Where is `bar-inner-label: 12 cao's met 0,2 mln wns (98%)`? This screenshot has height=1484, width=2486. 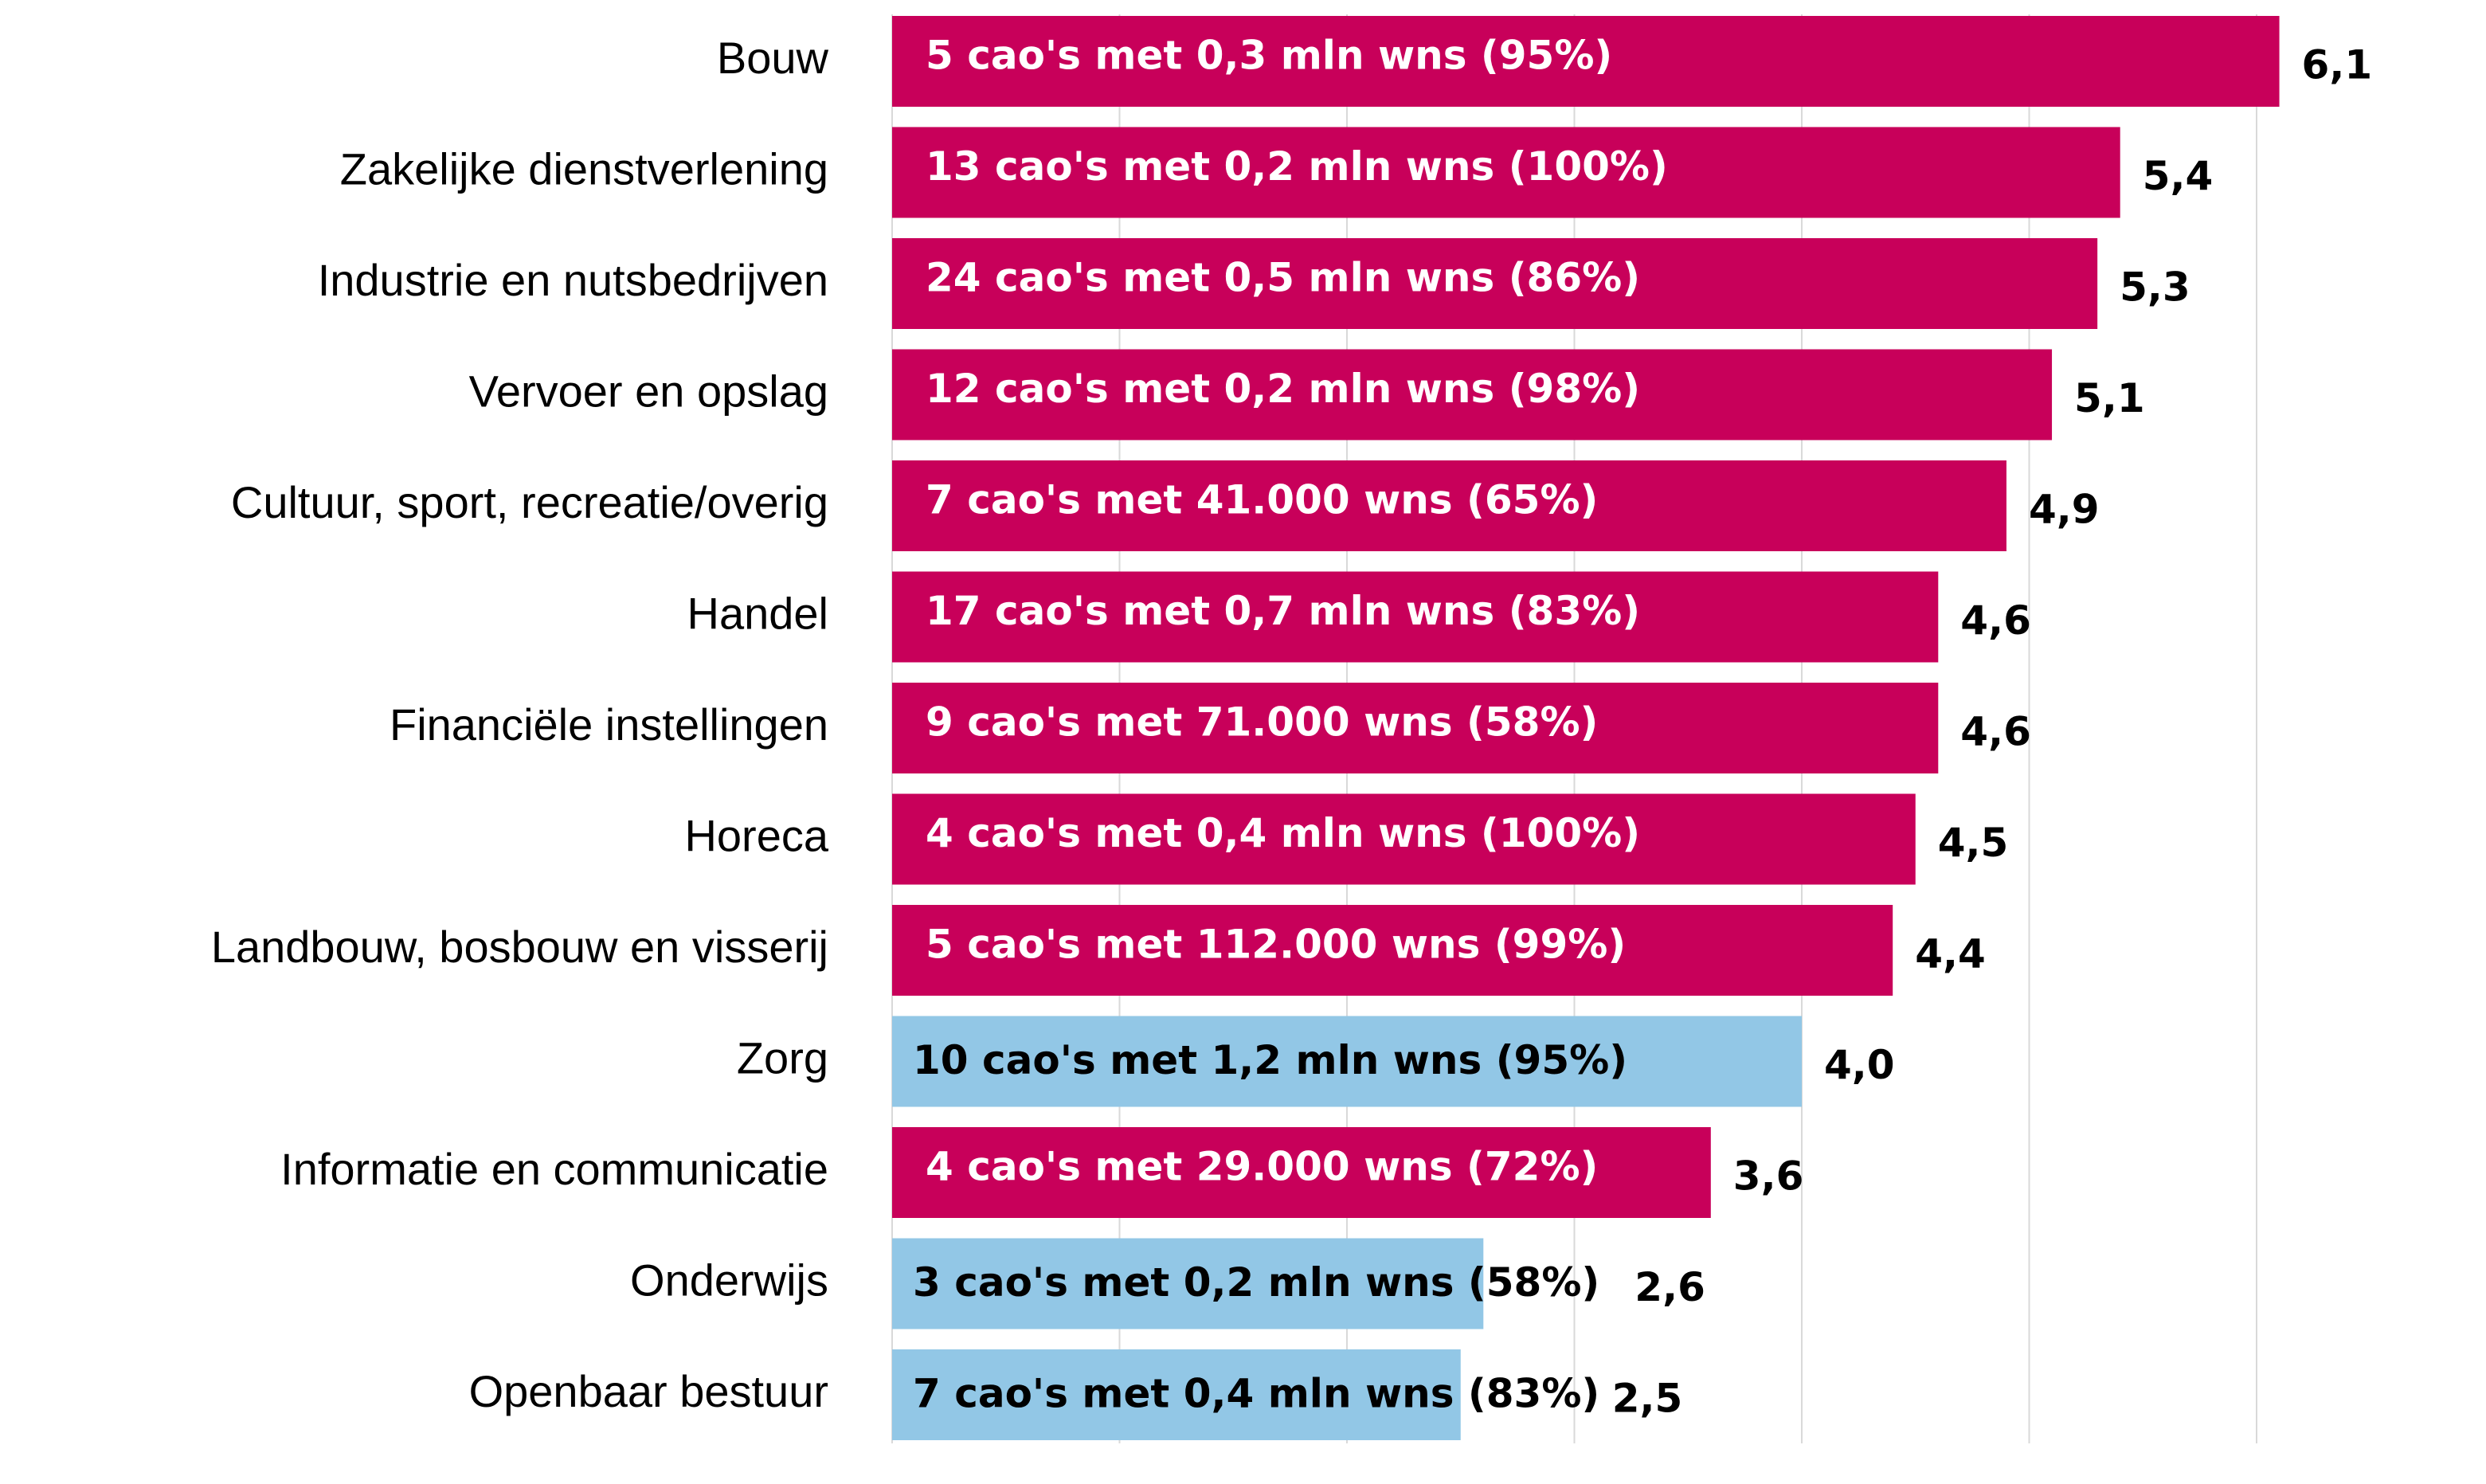
bar-inner-label: 12 cao's met 0,2 mln wns (98%) is located at coordinates (1283, 389).